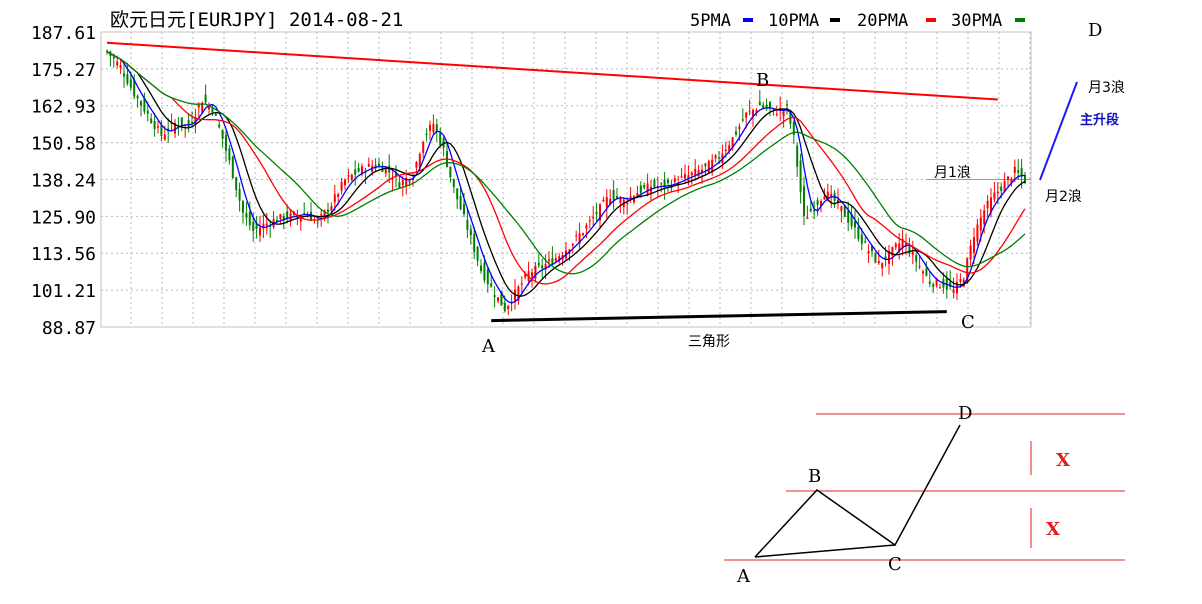  I want to click on label-point-b: B, so click(762, 80).